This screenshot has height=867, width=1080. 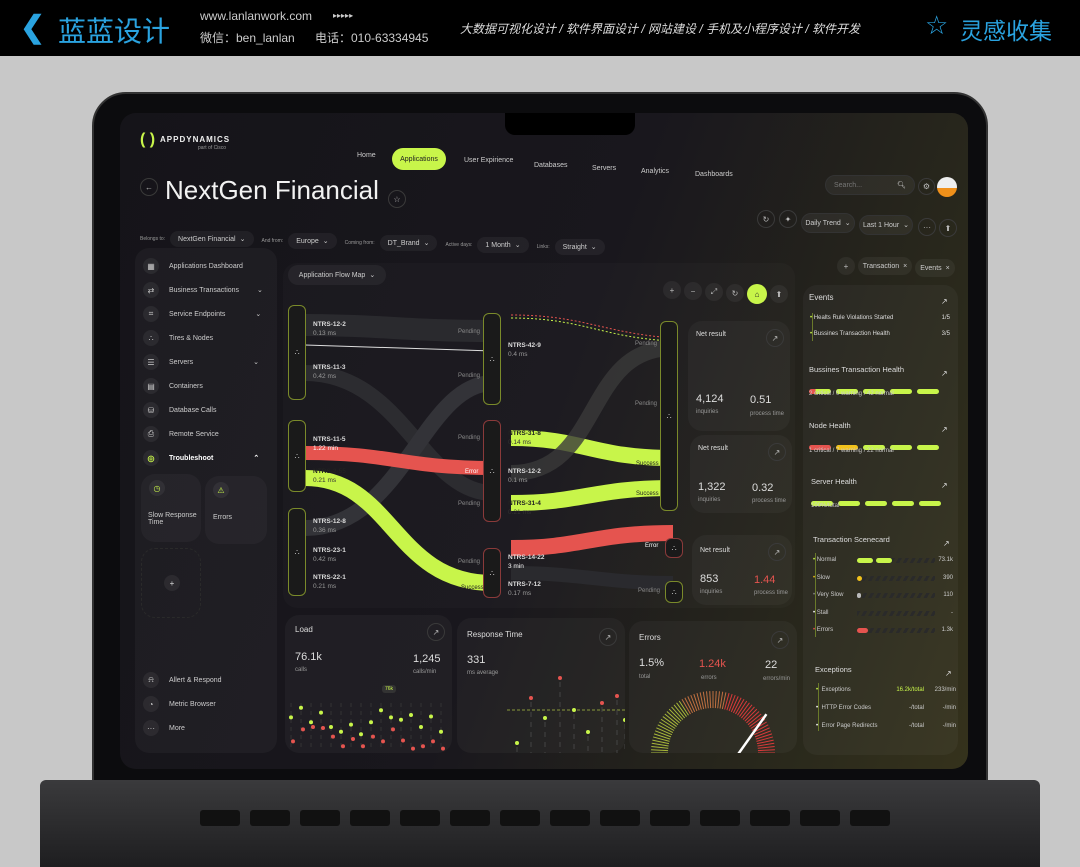 What do you see at coordinates (935, 268) in the screenshot?
I see `tag-events: Events ×` at bounding box center [935, 268].